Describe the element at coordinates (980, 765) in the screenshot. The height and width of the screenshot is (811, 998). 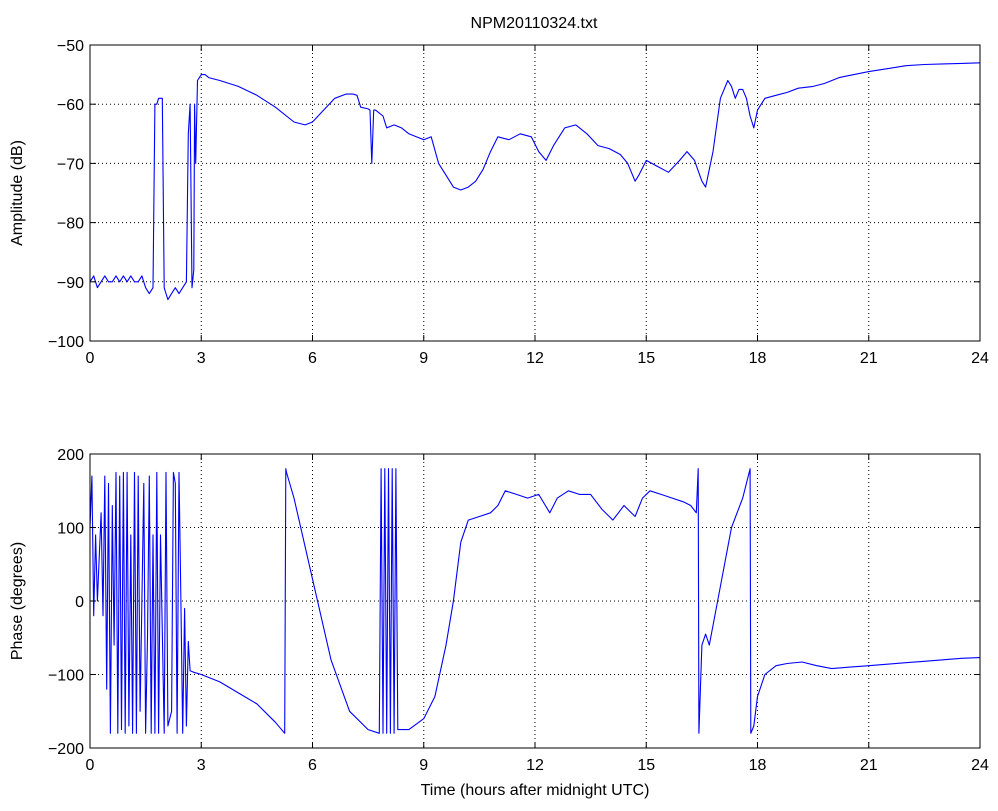
I see `phase-x-tick-label-8: 24` at that location.